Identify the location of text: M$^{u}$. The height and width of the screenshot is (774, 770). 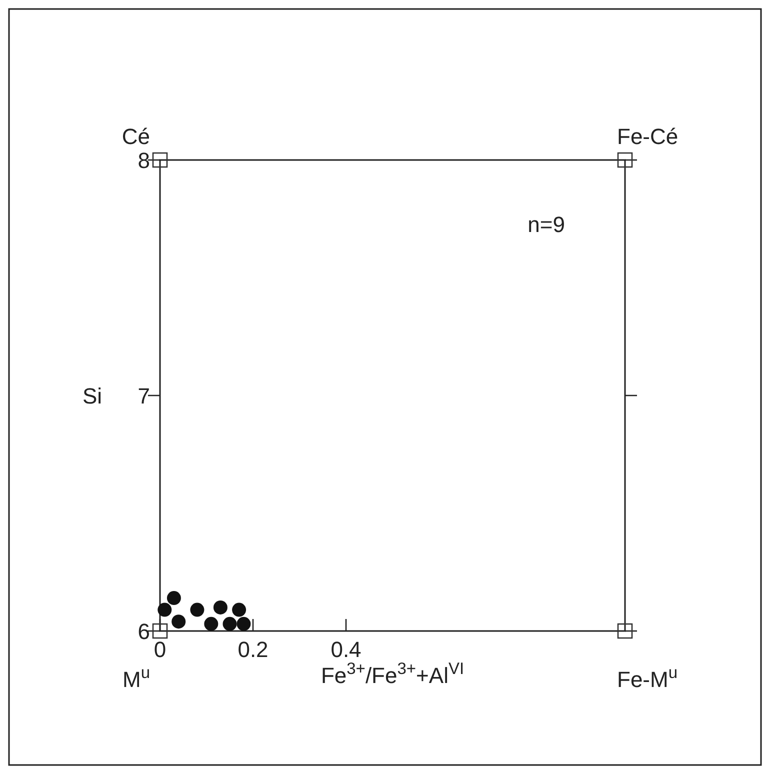
(136, 678).